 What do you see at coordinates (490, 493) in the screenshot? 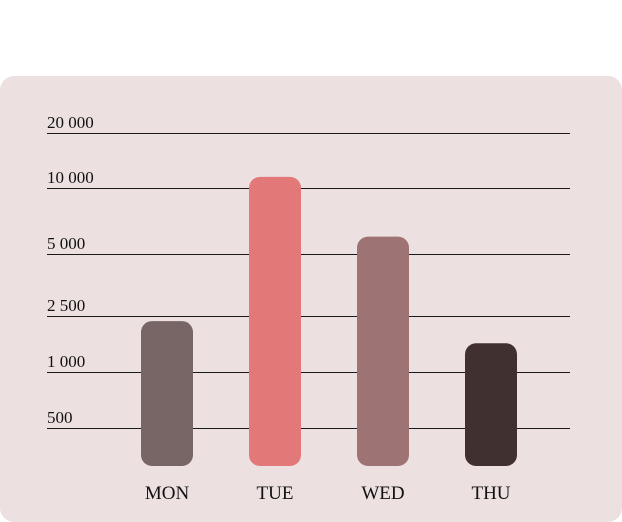
I see `x-category-label: THU` at bounding box center [490, 493].